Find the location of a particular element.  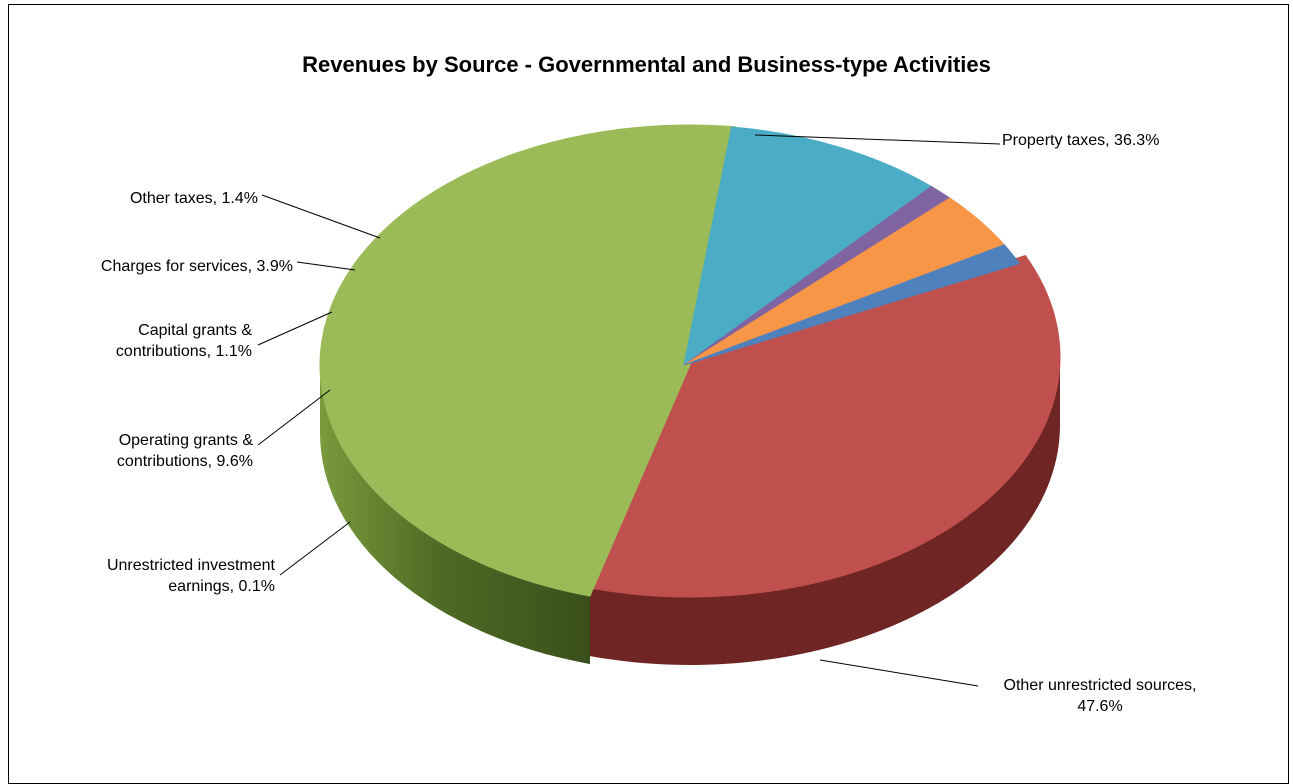

slice-label-5: Charges for services, 3.9% is located at coordinates (197, 266).